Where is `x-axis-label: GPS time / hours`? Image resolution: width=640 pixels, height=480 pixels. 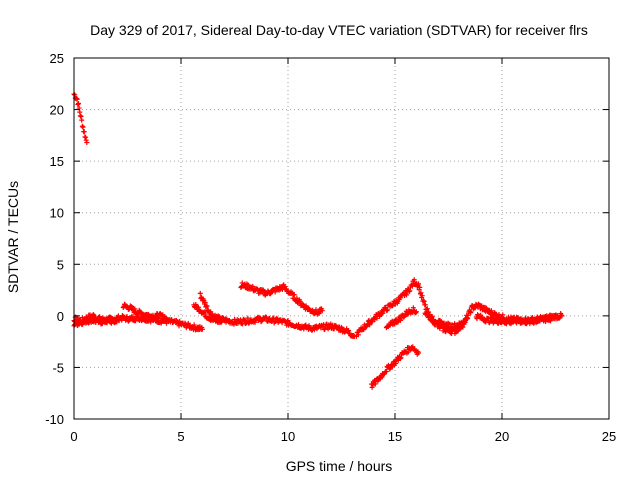
x-axis-label: GPS time / hours is located at coordinates (339, 466).